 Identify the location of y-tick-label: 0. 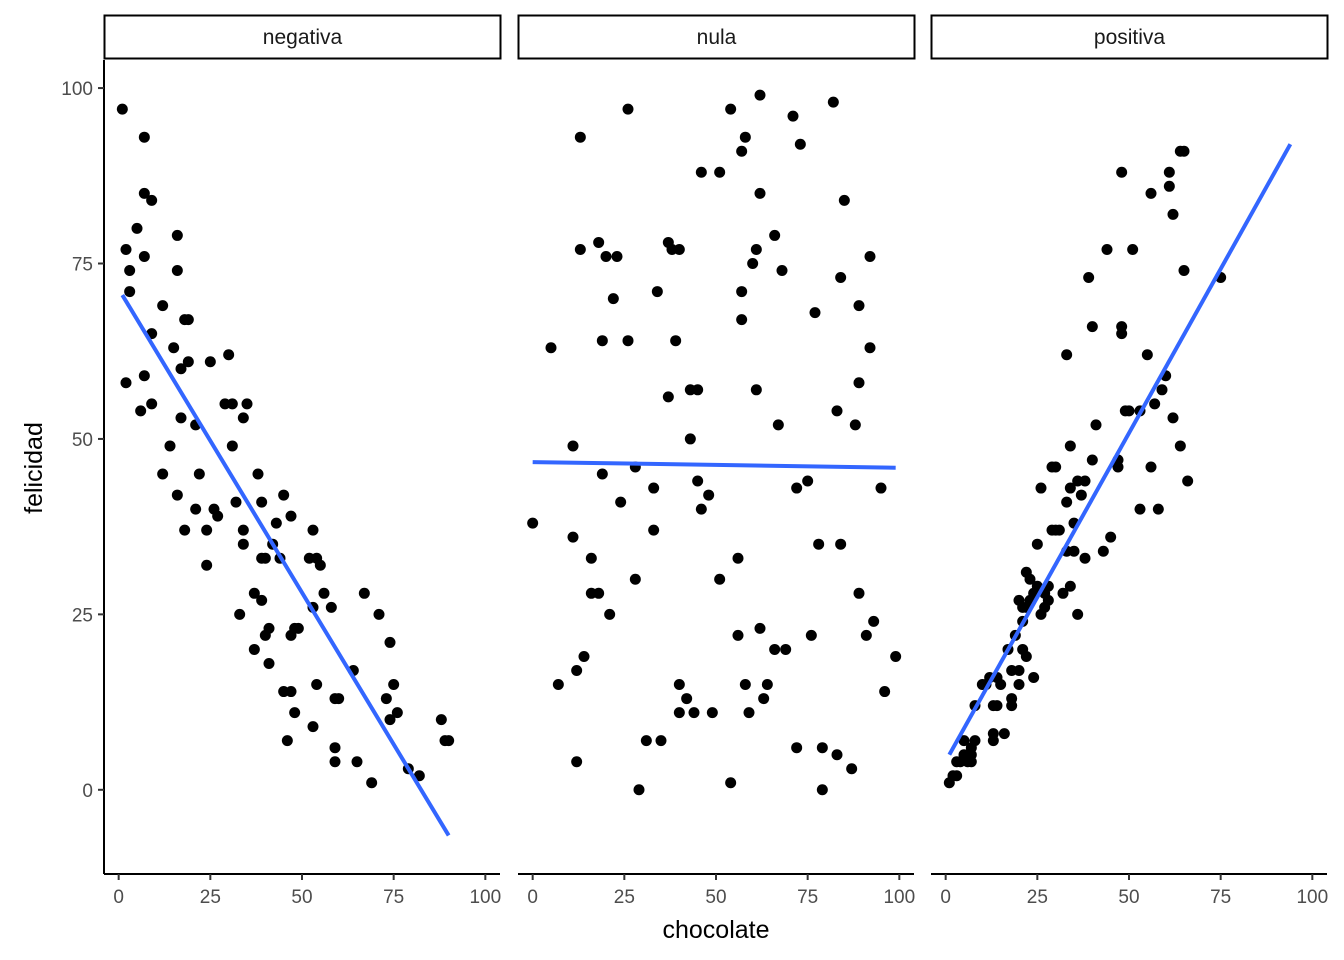
(87, 791).